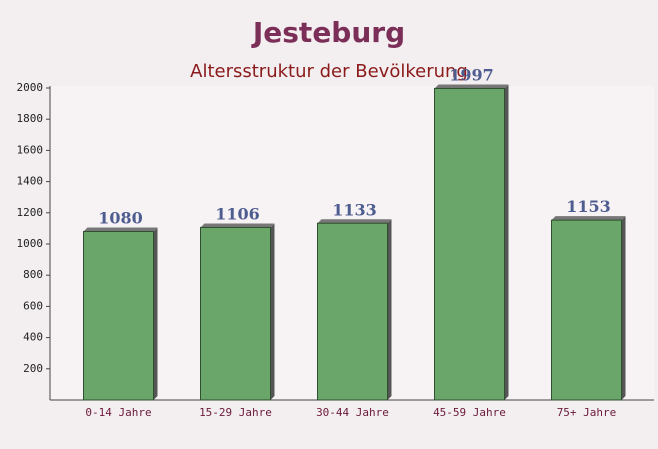 The width and height of the screenshot is (658, 449). I want to click on x-tick-label: 0-14 Jahre, so click(118, 412).